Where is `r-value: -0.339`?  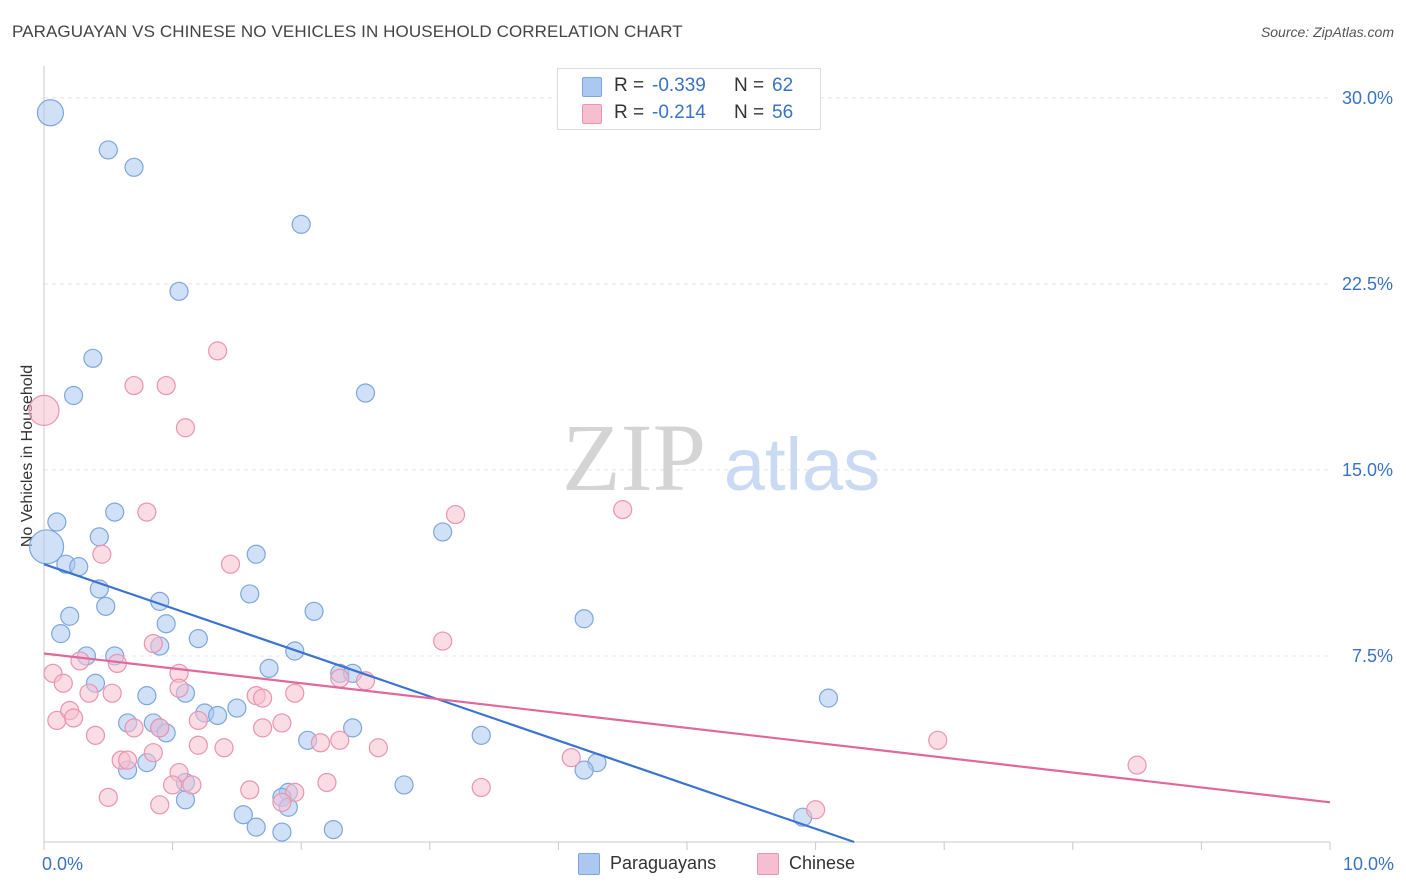
r-value: -0.339 is located at coordinates (679, 85).